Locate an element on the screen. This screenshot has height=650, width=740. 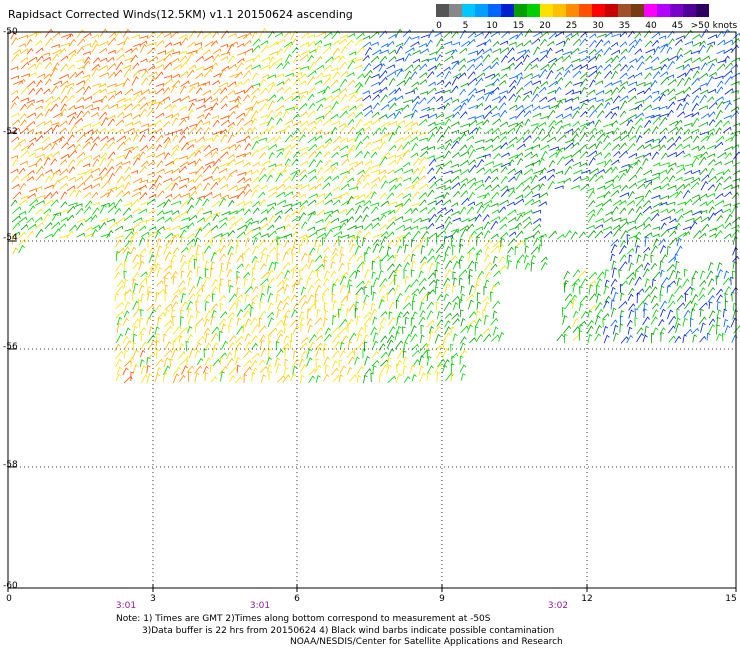
lat-label-56: -56 is located at coordinates (10, 347).